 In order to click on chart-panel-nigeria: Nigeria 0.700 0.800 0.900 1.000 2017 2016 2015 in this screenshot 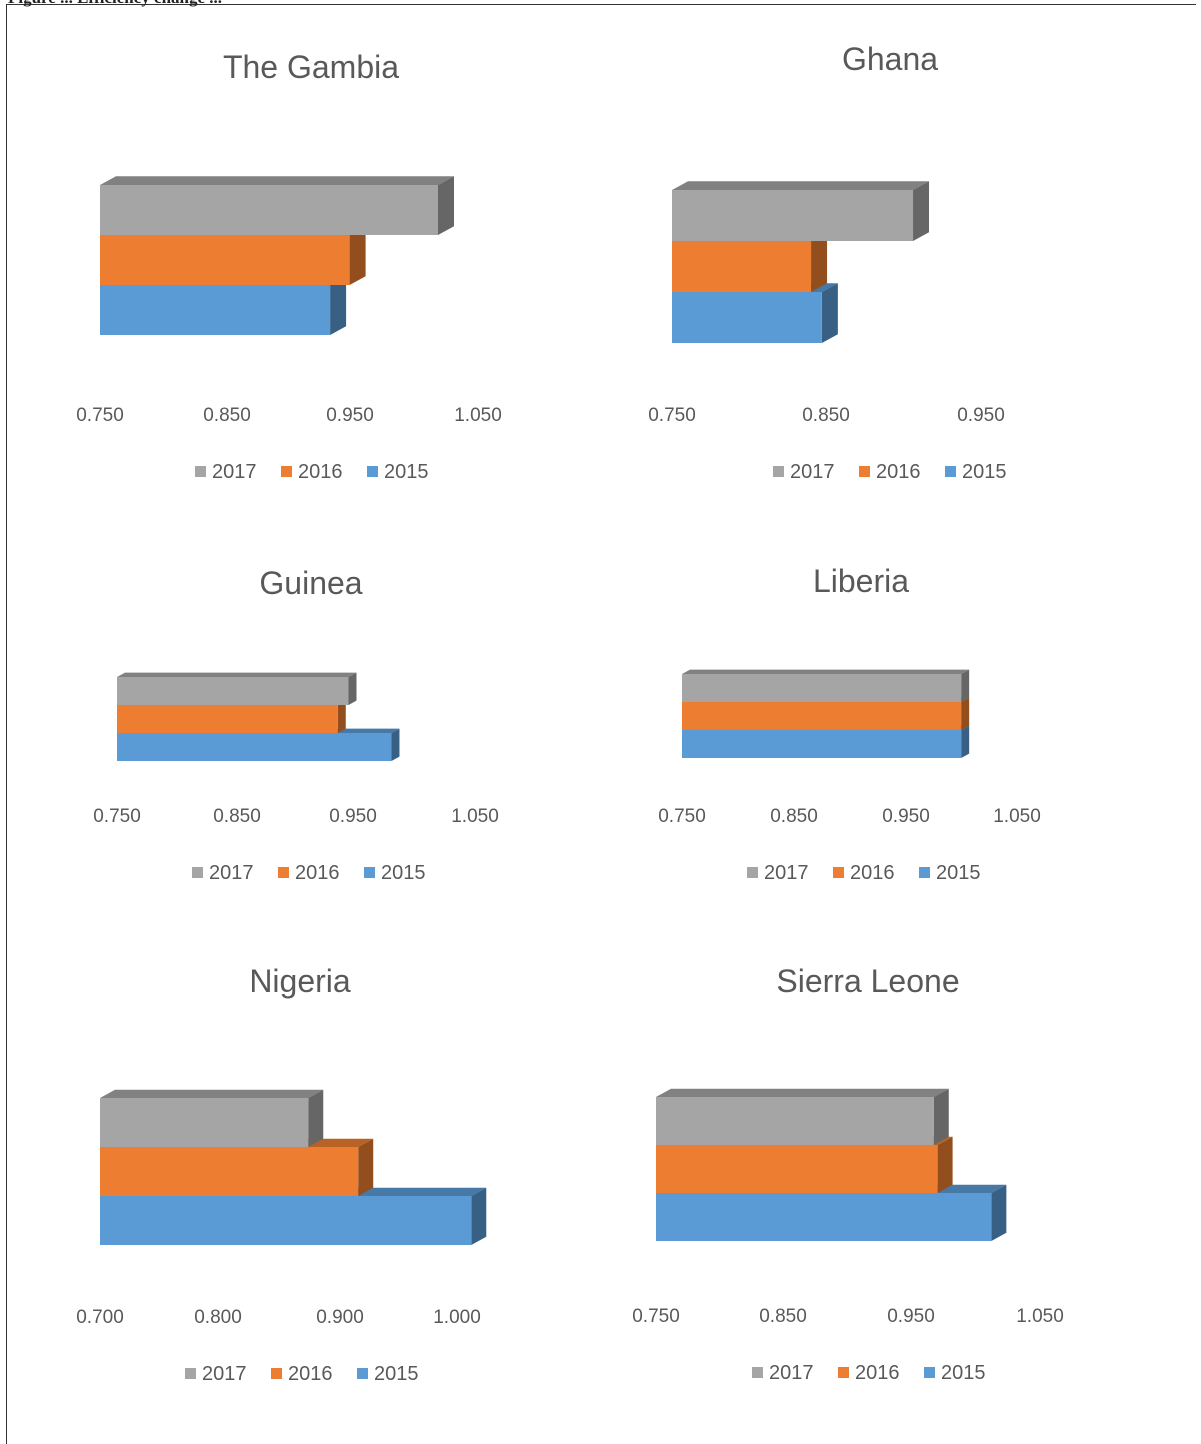, I will do `click(320, 1180)`.